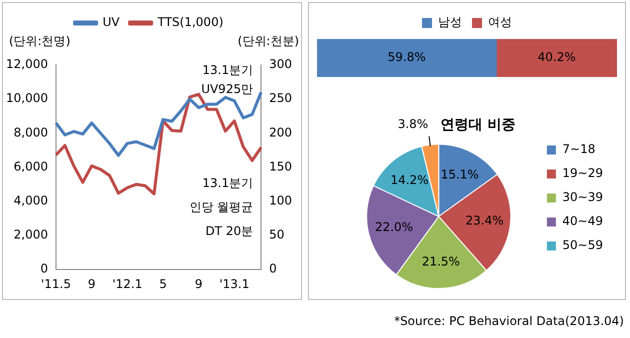 This screenshot has width=630, height=338. Describe the element at coordinates (407, 57) in the screenshot. I see `data-label: 59.8%` at that location.